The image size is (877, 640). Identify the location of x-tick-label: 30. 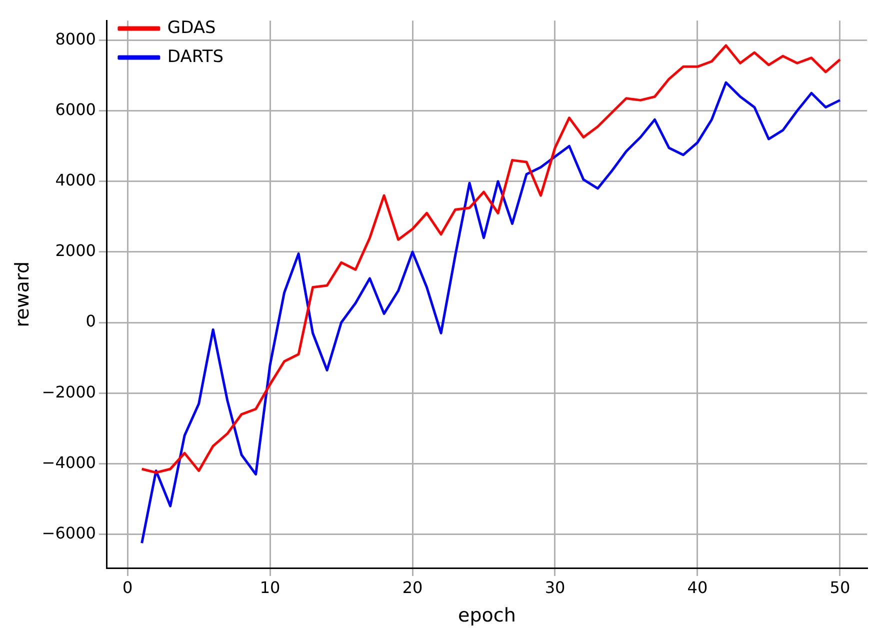
(555, 587).